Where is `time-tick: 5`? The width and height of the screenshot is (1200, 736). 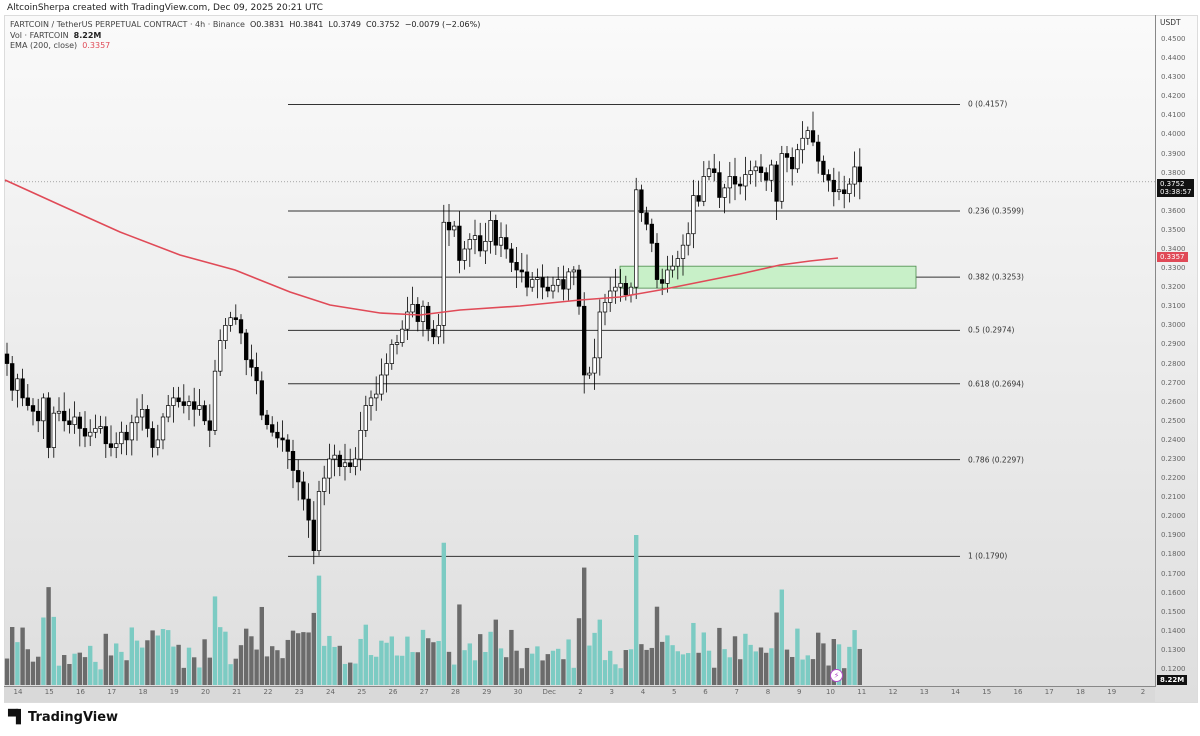
time-tick: 5 is located at coordinates (674, 692).